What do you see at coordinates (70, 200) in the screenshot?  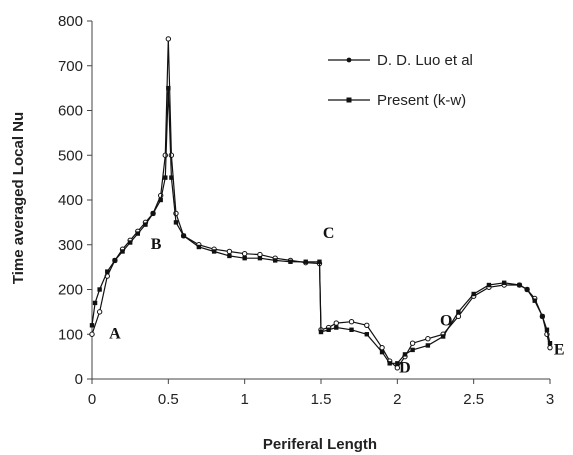 I see `y-tick-label: 400` at bounding box center [70, 200].